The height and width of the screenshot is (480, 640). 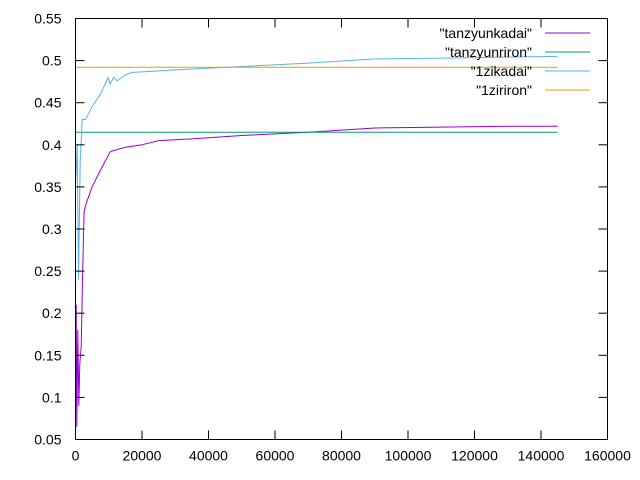 I want to click on x-tick-label: 160000, so click(x=607, y=456).